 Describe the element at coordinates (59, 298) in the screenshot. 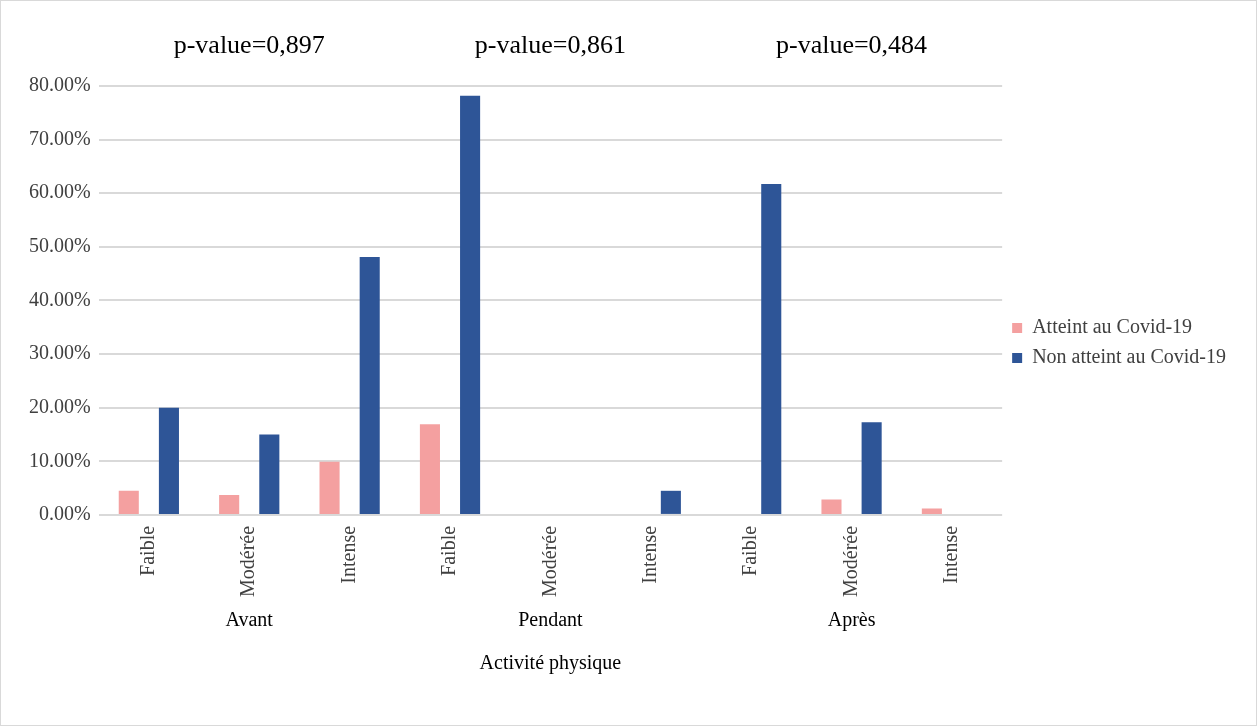

I see `y-tick-label: 40.00%` at that location.